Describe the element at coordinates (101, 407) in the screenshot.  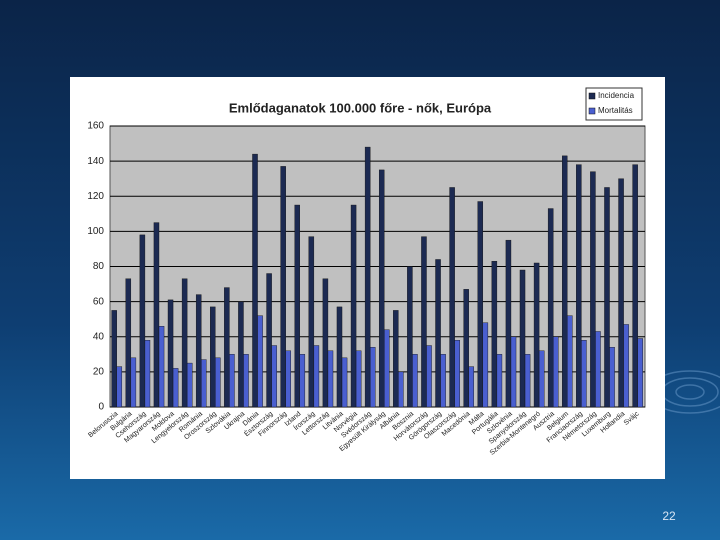
I see `y-tick-label: 0` at that location.